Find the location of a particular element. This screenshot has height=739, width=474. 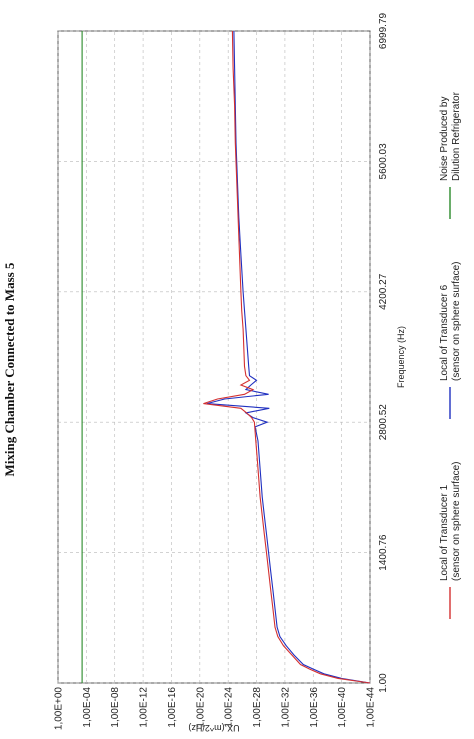

y-tick-label: 1,00E-32 is located at coordinates (285, 707).